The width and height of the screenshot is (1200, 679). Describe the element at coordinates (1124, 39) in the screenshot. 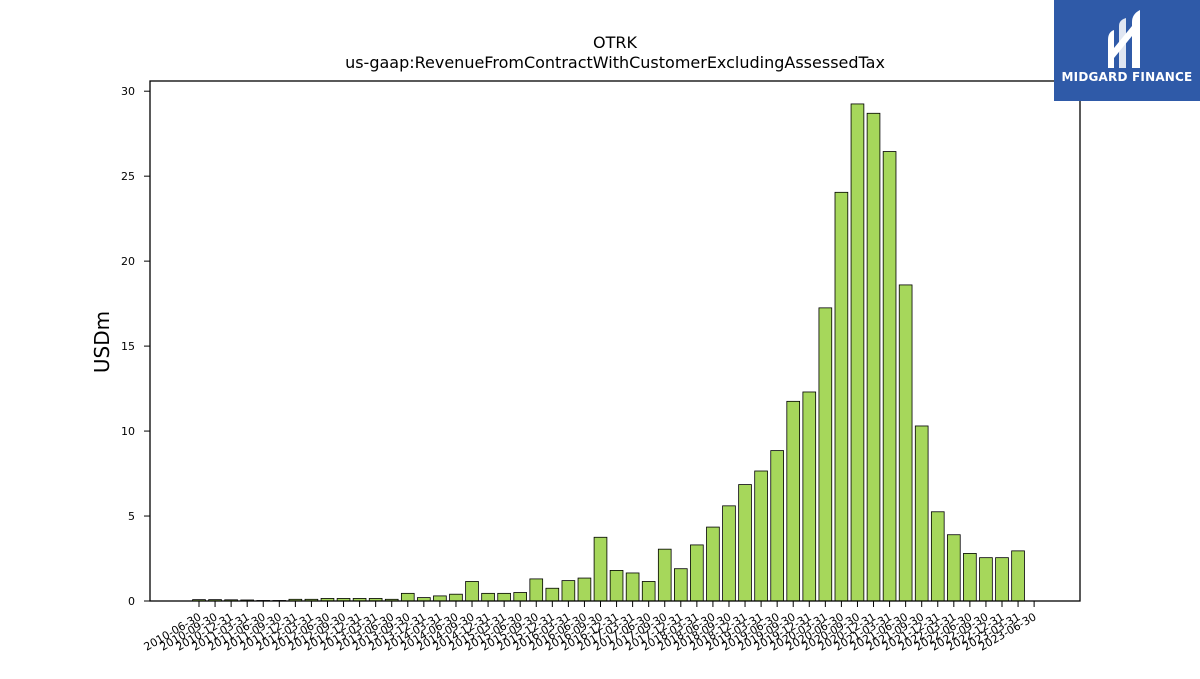

I see `midgard-finance-logo-icon` at that location.